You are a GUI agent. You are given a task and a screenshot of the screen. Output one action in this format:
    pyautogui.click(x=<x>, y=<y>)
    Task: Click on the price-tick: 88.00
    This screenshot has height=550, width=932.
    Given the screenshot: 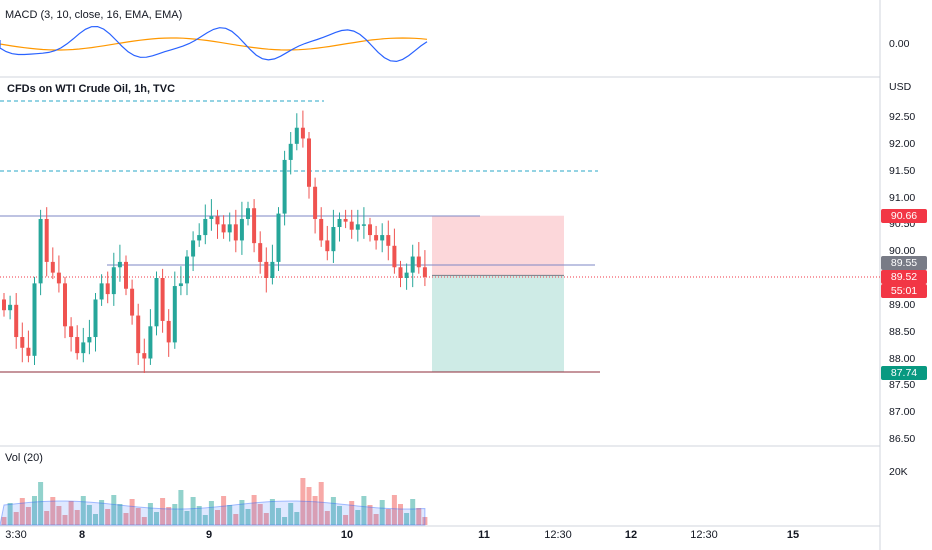 What is the action you would take?
    pyautogui.click(x=902, y=358)
    